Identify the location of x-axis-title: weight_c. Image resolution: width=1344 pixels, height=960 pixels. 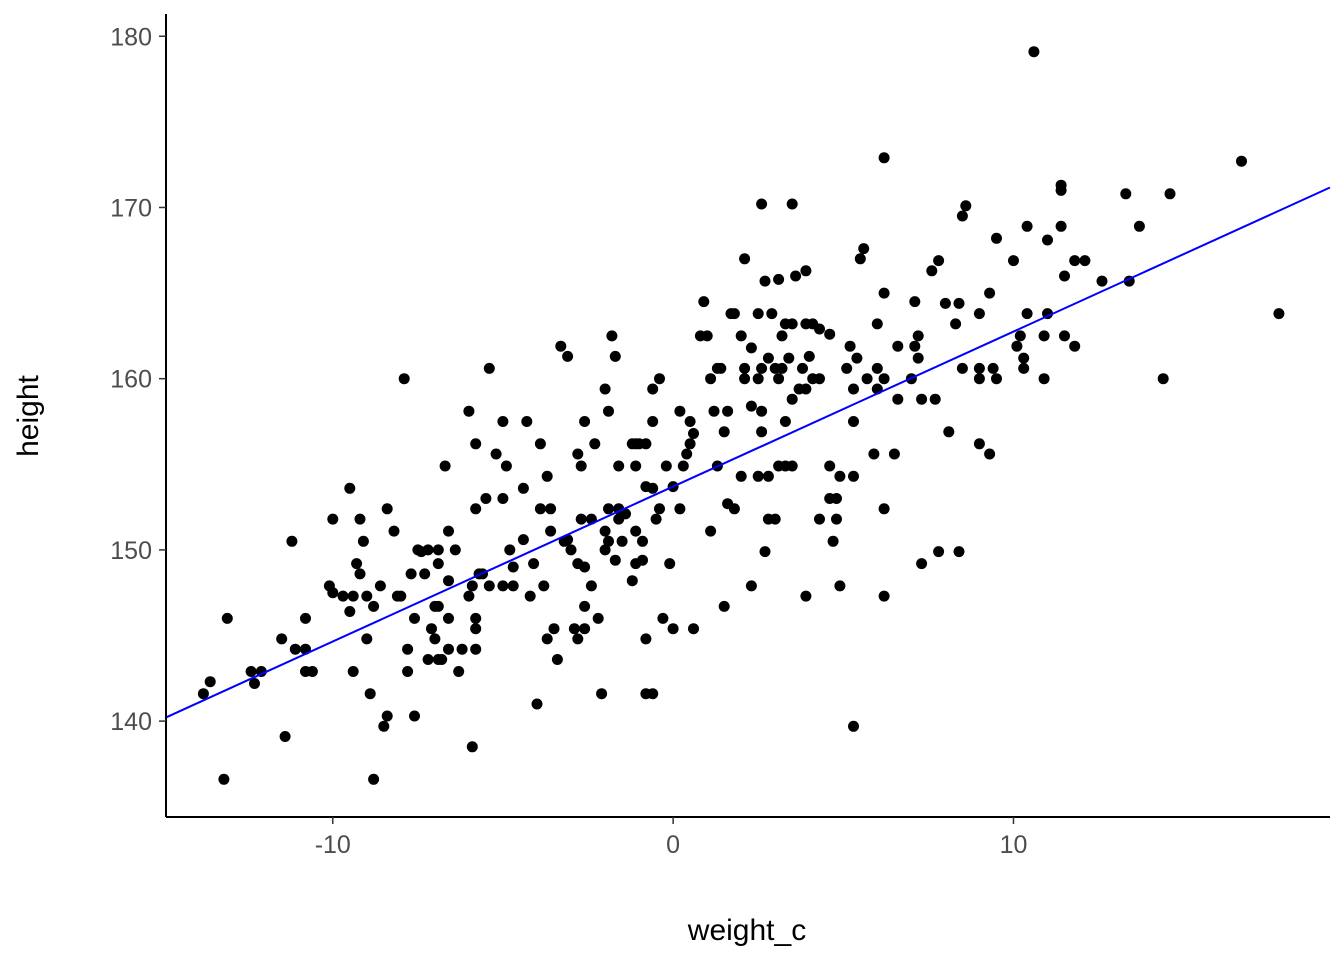
(746, 930).